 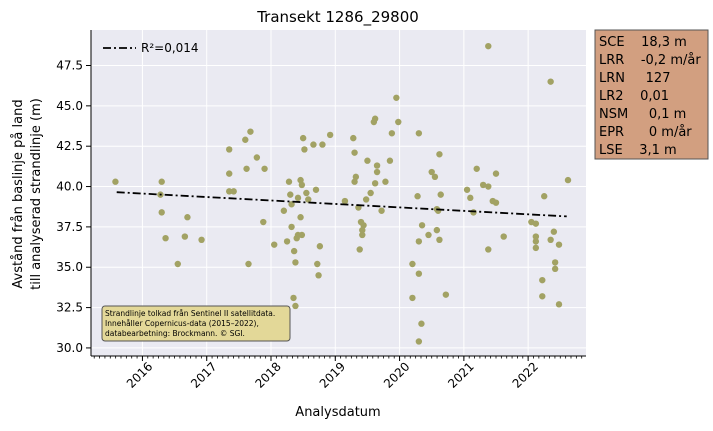 I want to click on stats-lrr: LRR -0,2 m/år, so click(x=650, y=60).